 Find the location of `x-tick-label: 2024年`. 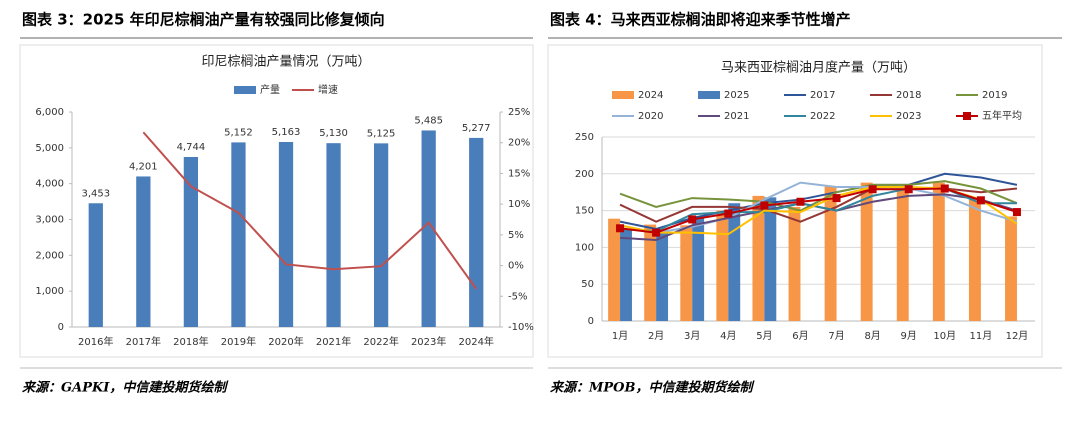

x-tick-label: 2024年 is located at coordinates (475, 341).